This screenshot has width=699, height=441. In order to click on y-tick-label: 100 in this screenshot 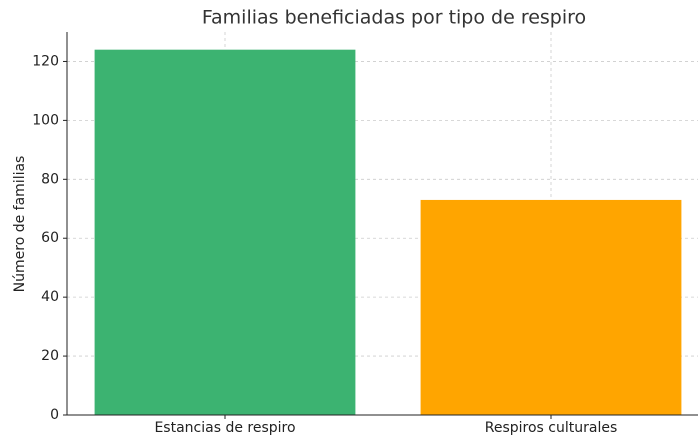, I will do `click(45, 120)`.